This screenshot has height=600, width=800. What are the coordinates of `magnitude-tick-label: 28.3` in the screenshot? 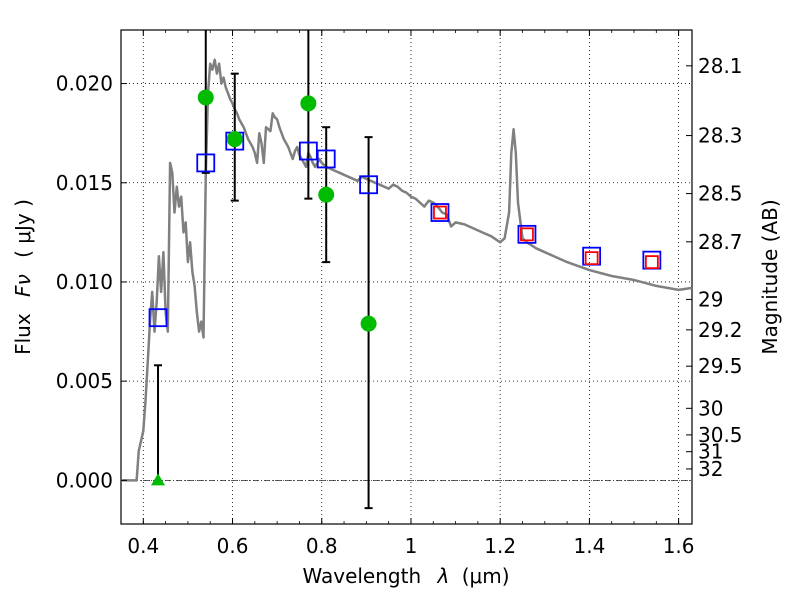 It's located at (720, 136).